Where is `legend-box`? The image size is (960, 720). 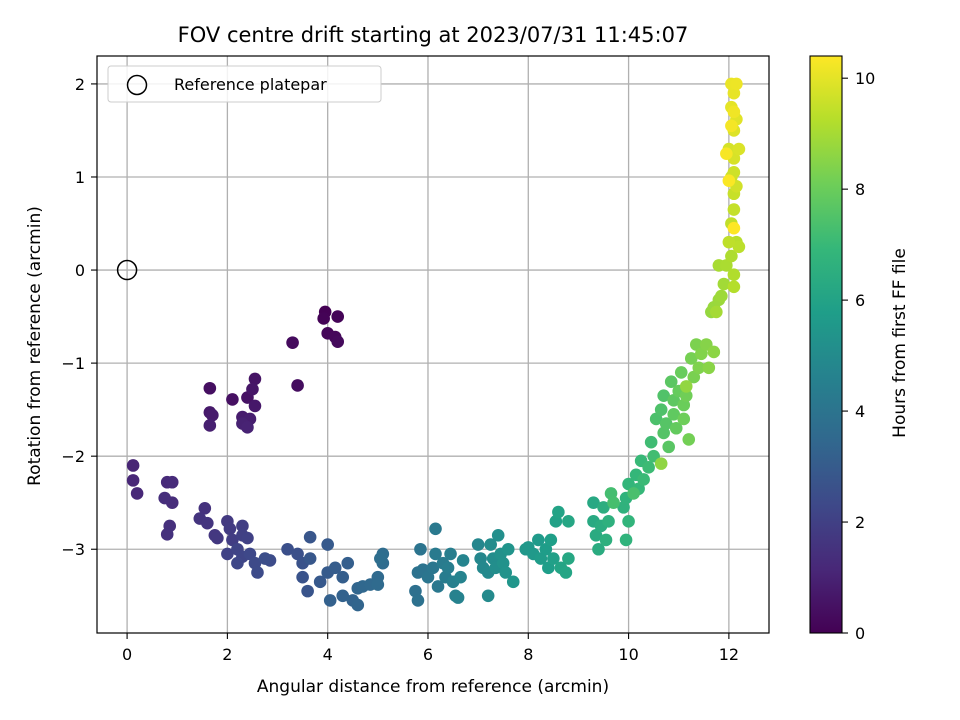
legend-box is located at coordinates (244, 84).